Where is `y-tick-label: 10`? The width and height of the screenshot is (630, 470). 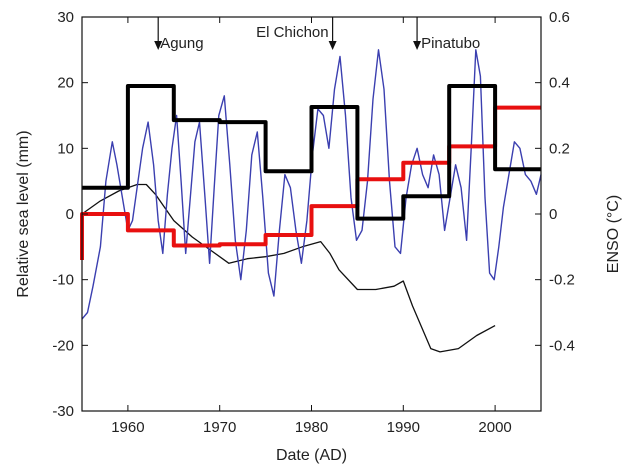 y-tick-label: 10 is located at coordinates (65, 148).